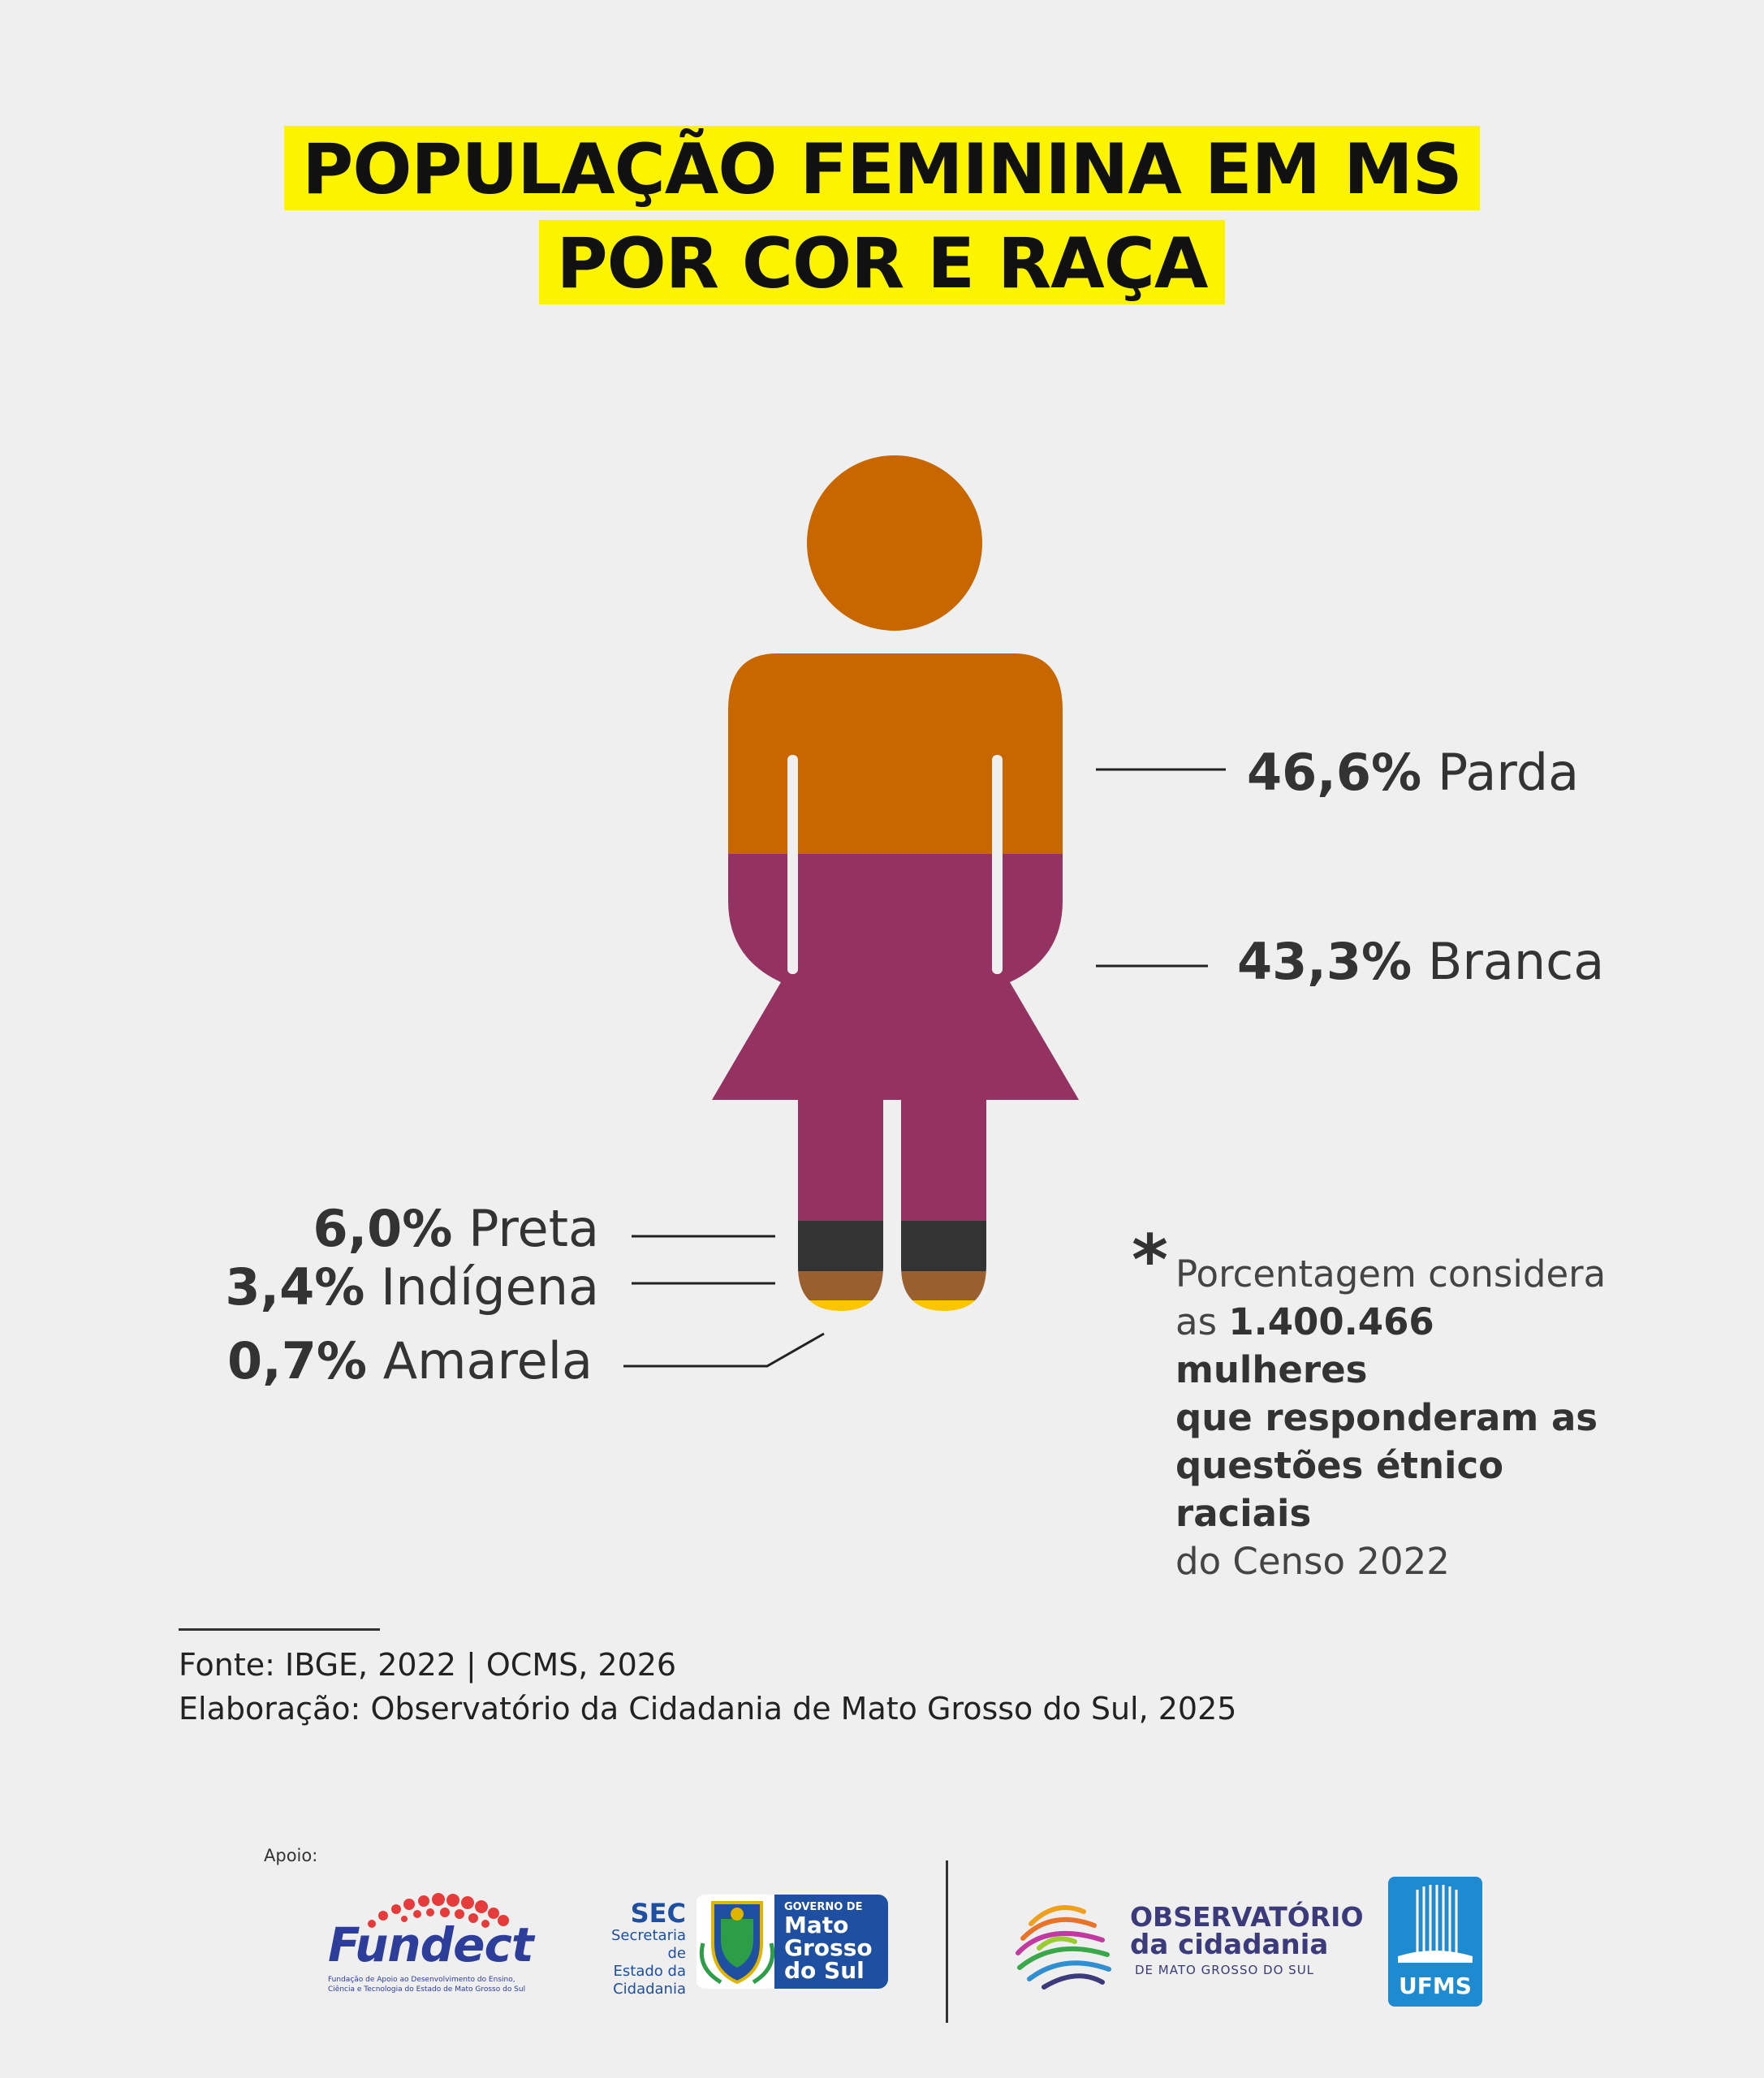 This screenshot has width=1764, height=2078. I want to click on obs-line-2: da cidadania, so click(1229, 1945).